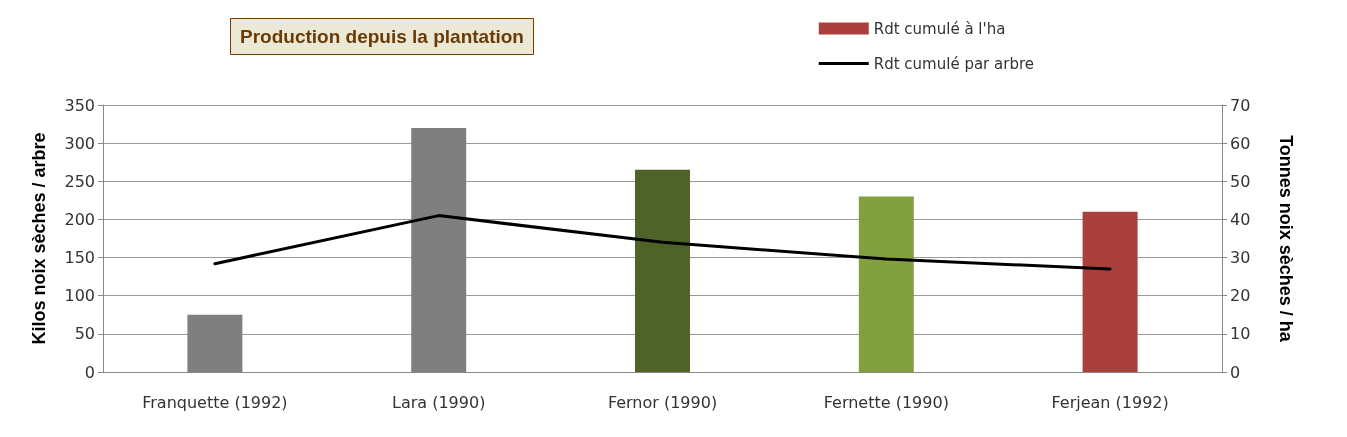  I want to click on y-tick-label: 300, so click(79, 143).